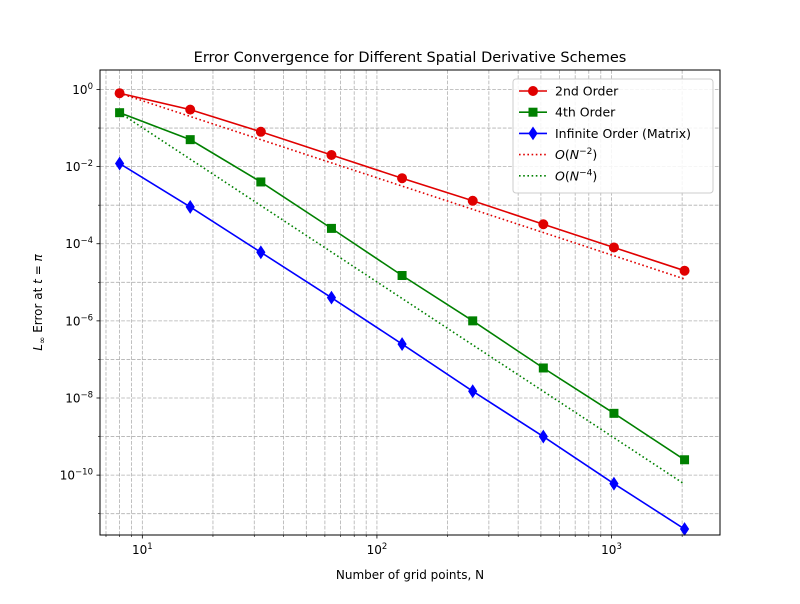 This screenshot has width=800, height=604. I want to click on y-axis-label-text: L∞ Error at t = π, so click(39, 301).